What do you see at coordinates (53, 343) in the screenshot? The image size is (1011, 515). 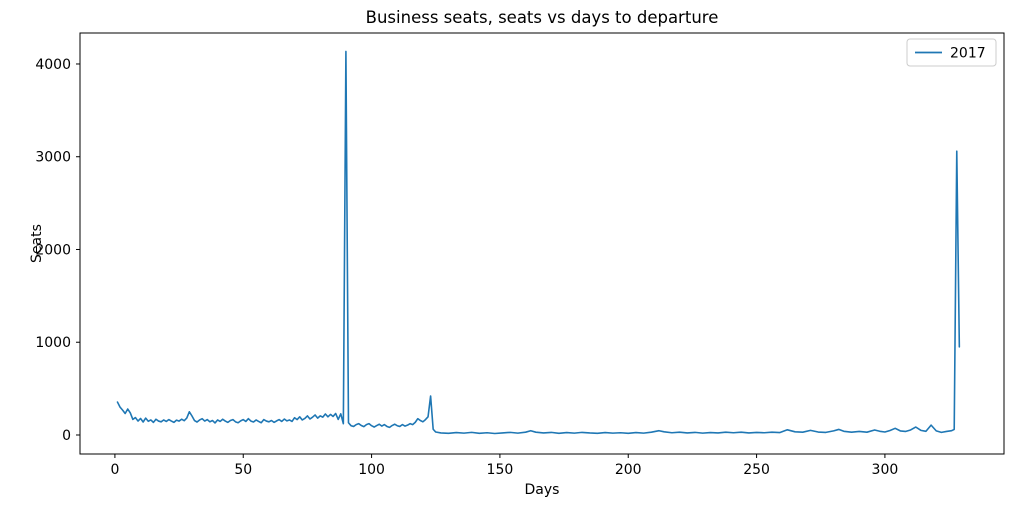 I see `y-tick-label: 1000` at bounding box center [53, 343].